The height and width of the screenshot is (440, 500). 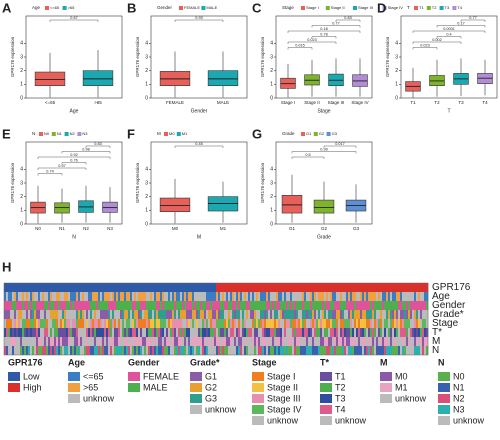 What do you see at coordinates (365, 7) in the screenshot?
I see `legend-label: Stage III` at bounding box center [365, 7].